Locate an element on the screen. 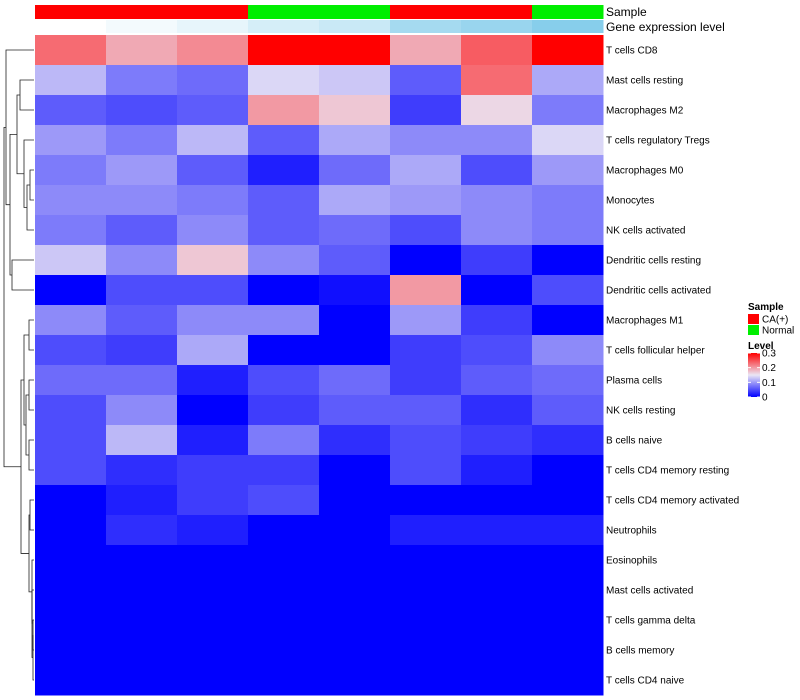  gene-expression-annotation-label: Gene expression level is located at coordinates (665, 27).